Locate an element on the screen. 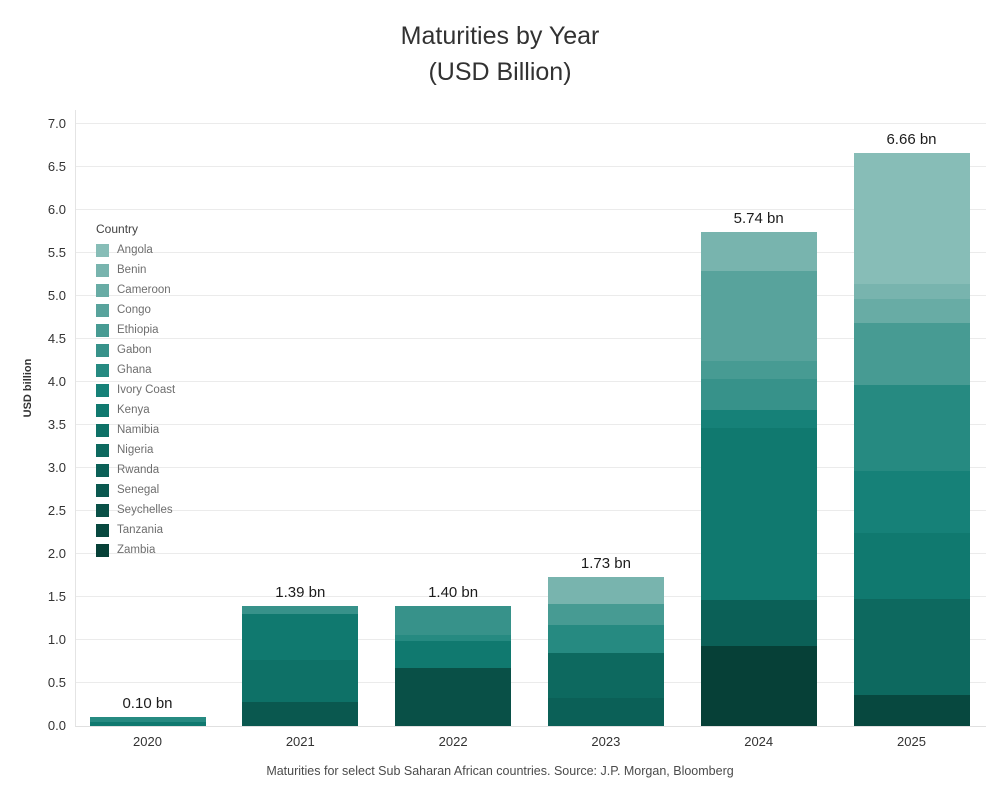 This screenshot has height=800, width=1000. bar-total-label: 1.39 bn is located at coordinates (300, 593).